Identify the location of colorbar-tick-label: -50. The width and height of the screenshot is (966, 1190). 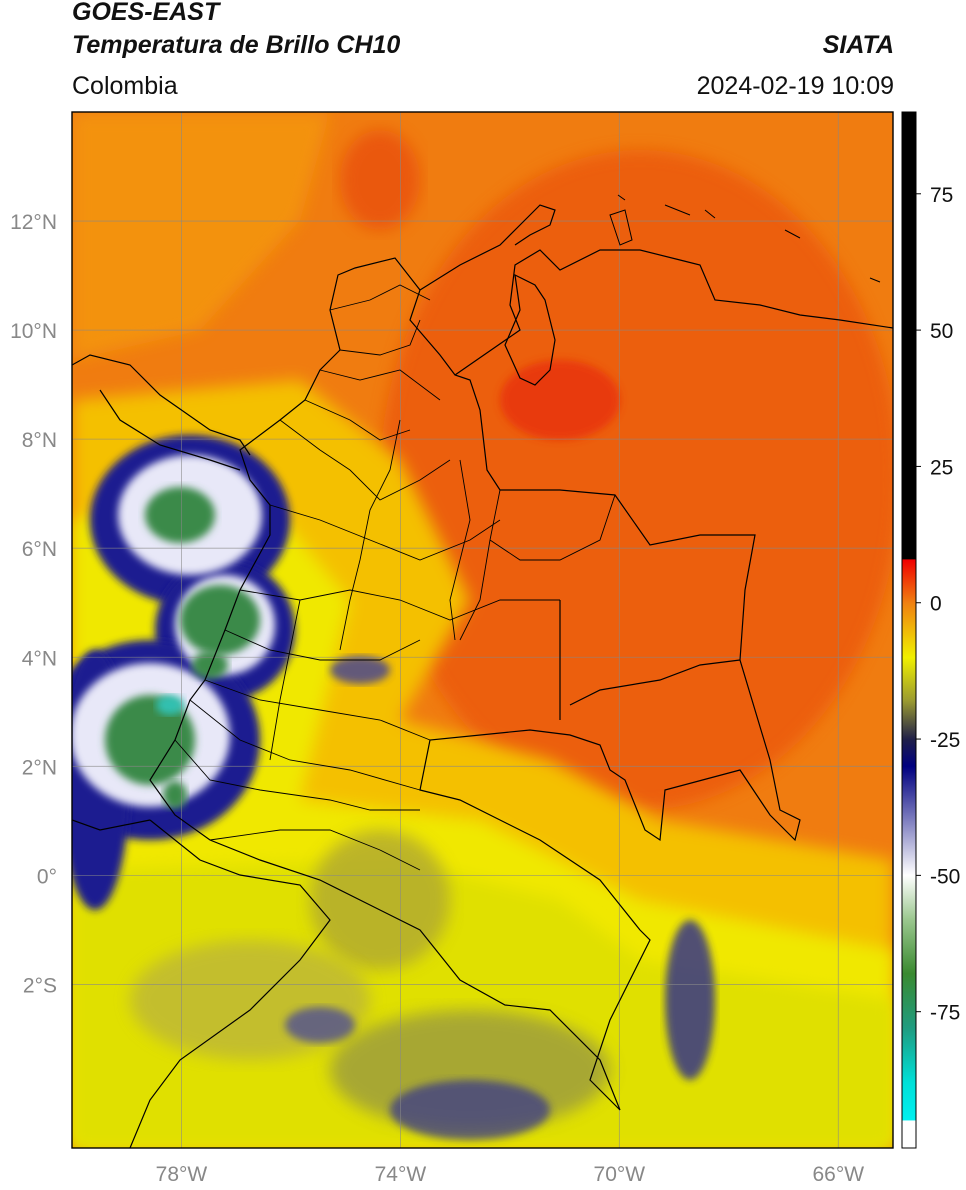
(945, 876).